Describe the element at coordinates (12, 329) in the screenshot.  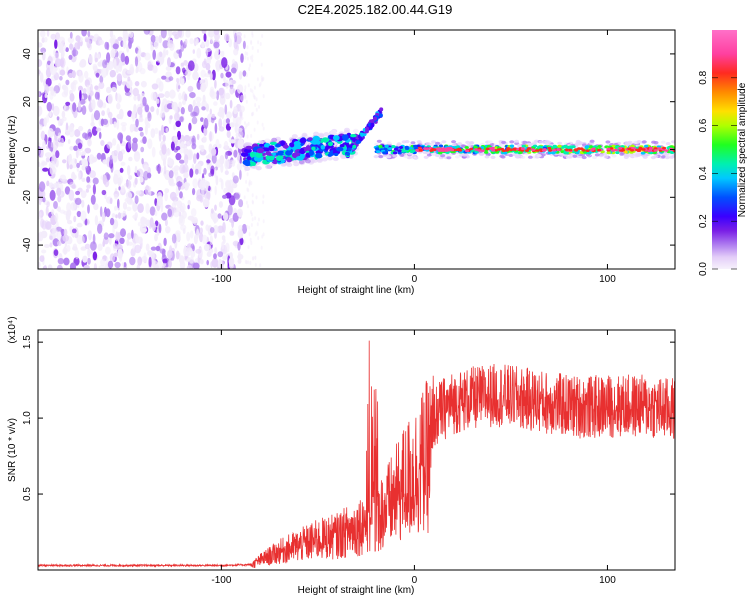
I see `snr-y-multiplier: (x10⁴)` at that location.